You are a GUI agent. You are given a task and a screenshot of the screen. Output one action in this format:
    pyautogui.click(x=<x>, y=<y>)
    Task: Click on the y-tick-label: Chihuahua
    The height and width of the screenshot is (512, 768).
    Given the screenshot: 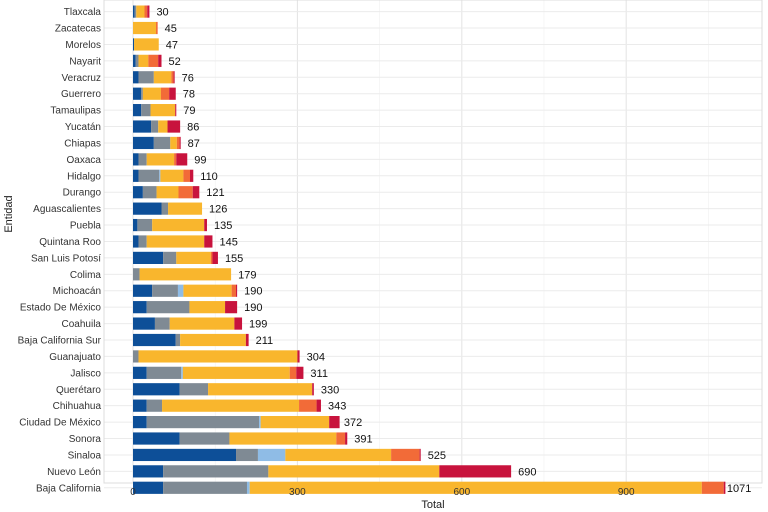 What is the action you would take?
    pyautogui.click(x=77, y=406)
    